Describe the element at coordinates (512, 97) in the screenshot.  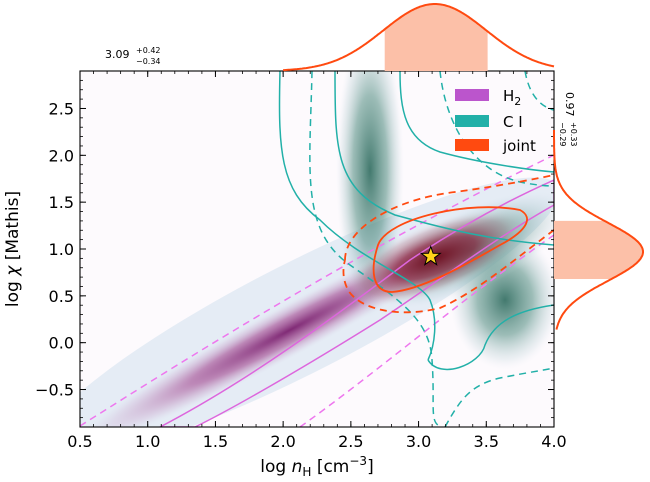
I see `legend-label-h2: H2` at that location.